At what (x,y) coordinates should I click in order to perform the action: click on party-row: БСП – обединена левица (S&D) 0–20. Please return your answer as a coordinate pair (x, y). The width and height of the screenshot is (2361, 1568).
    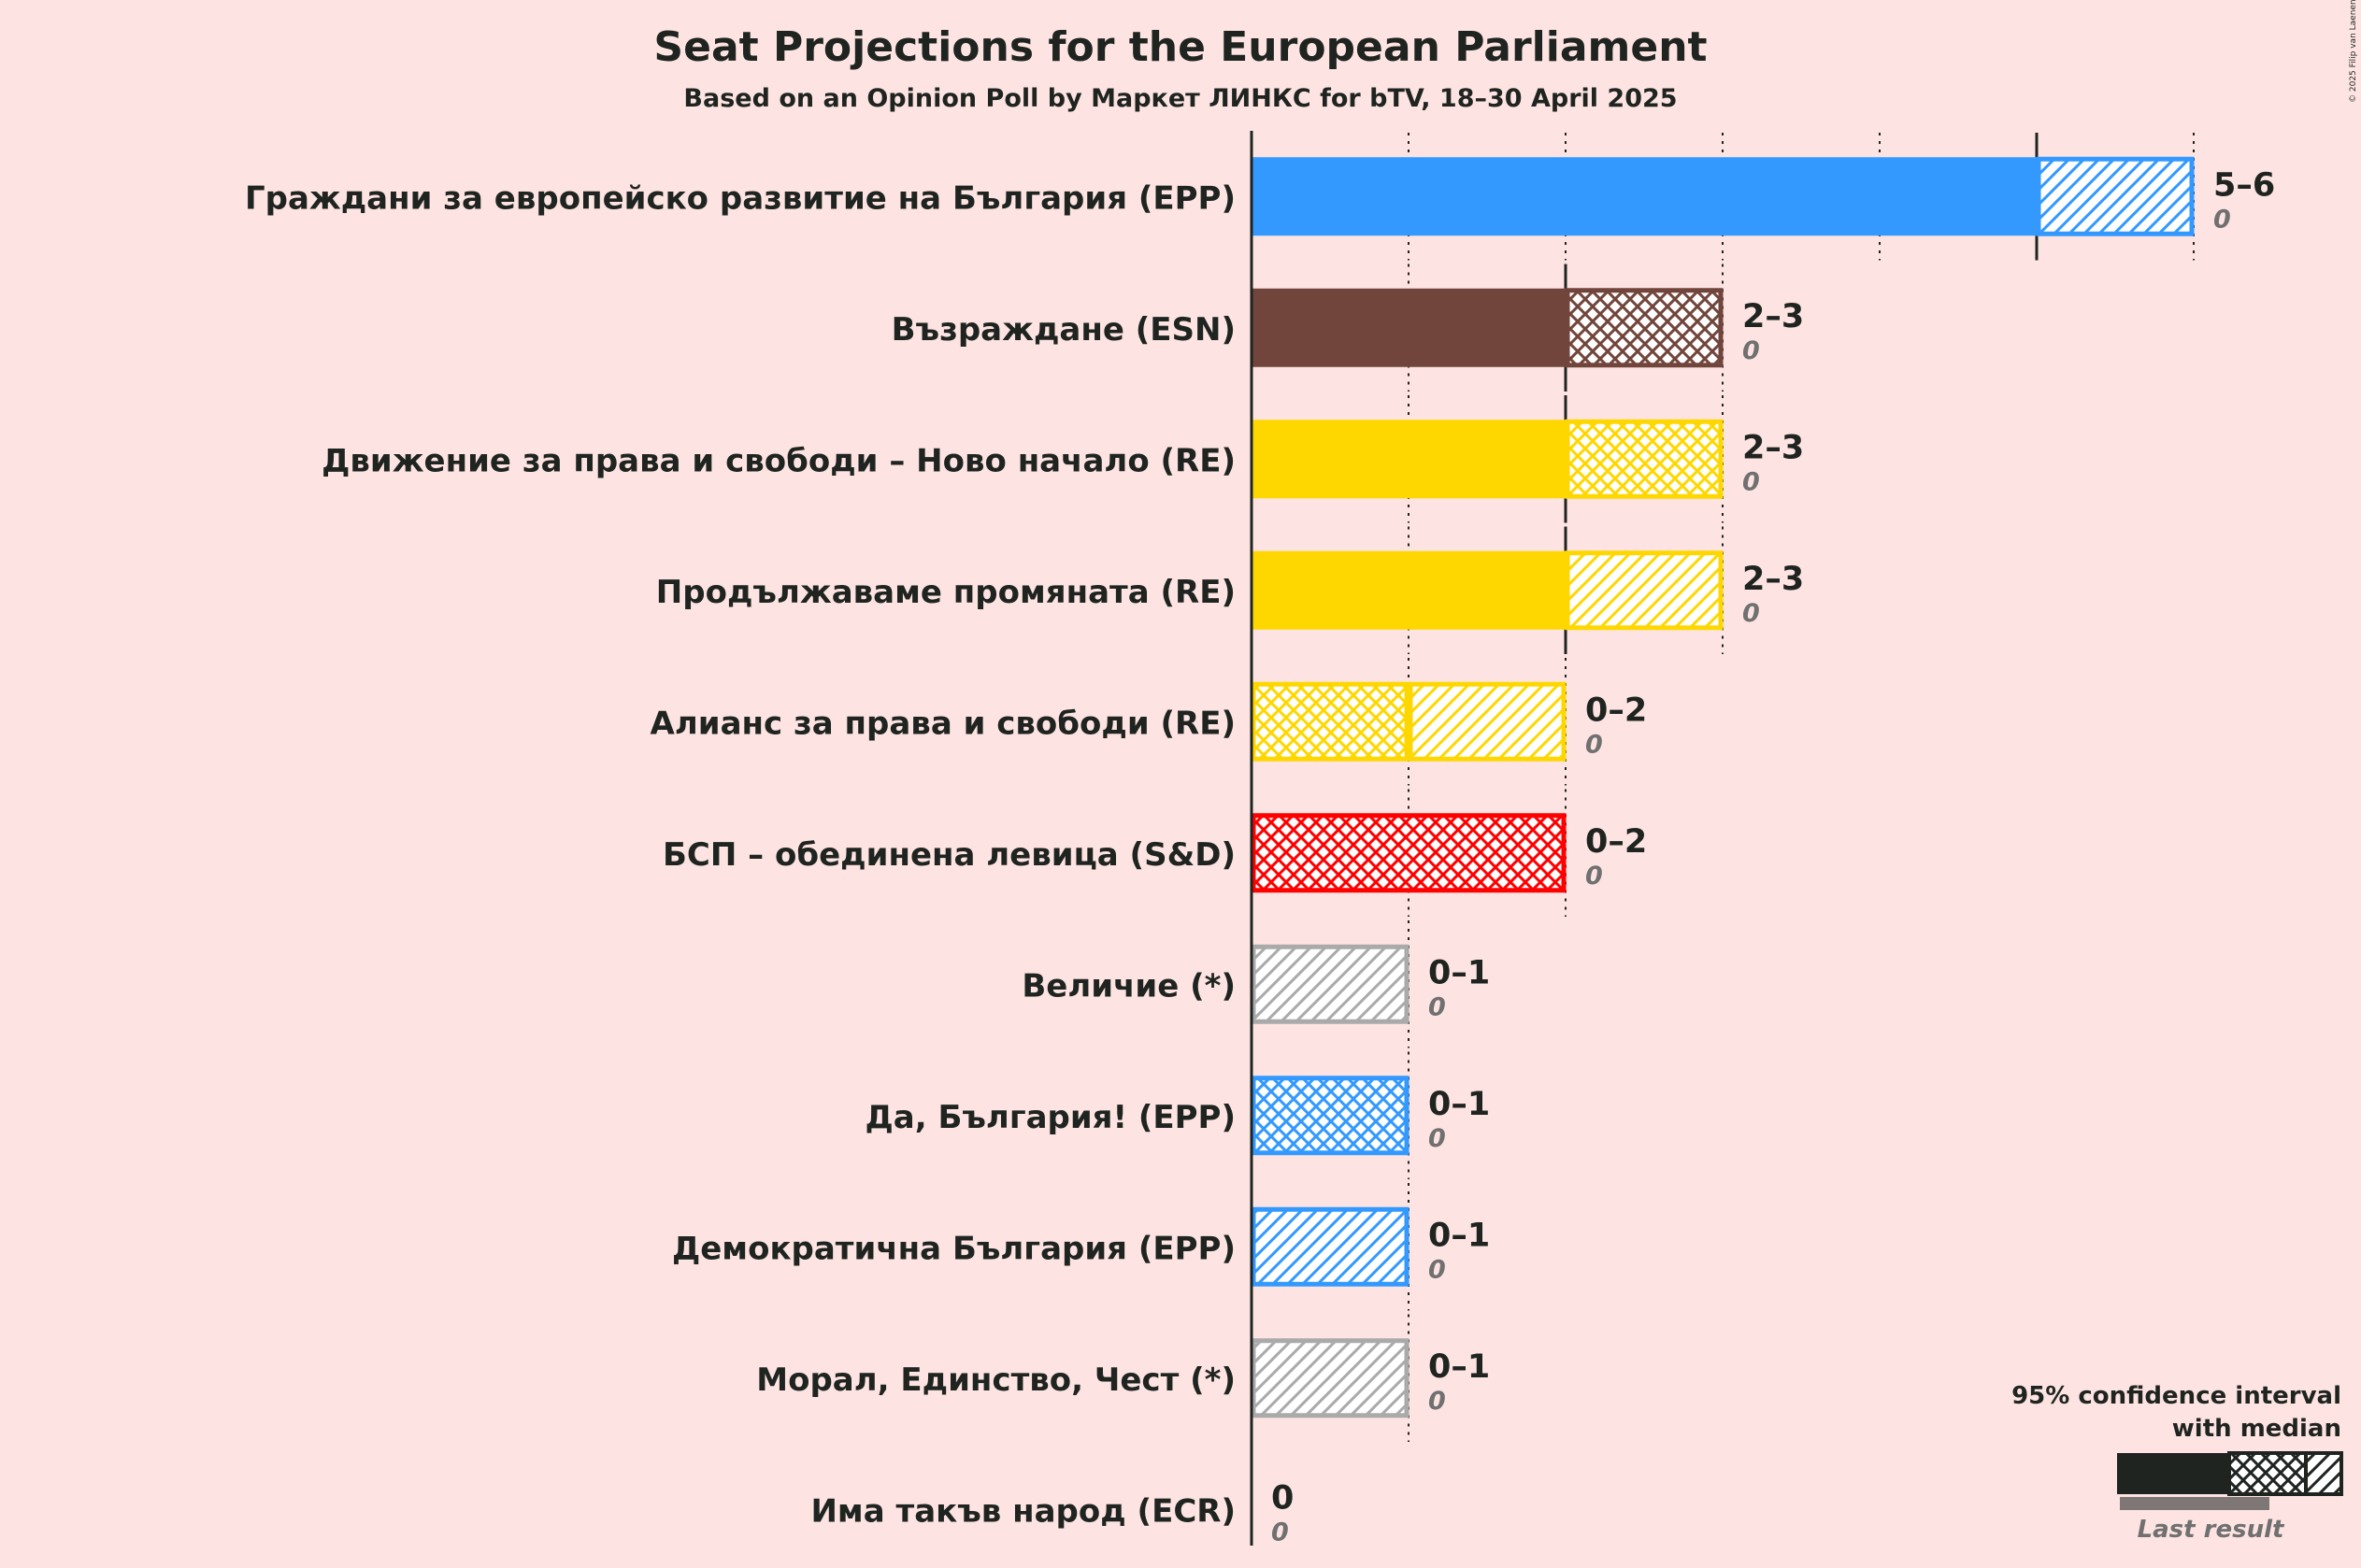
    Looking at the image, I should click on (1155, 853).